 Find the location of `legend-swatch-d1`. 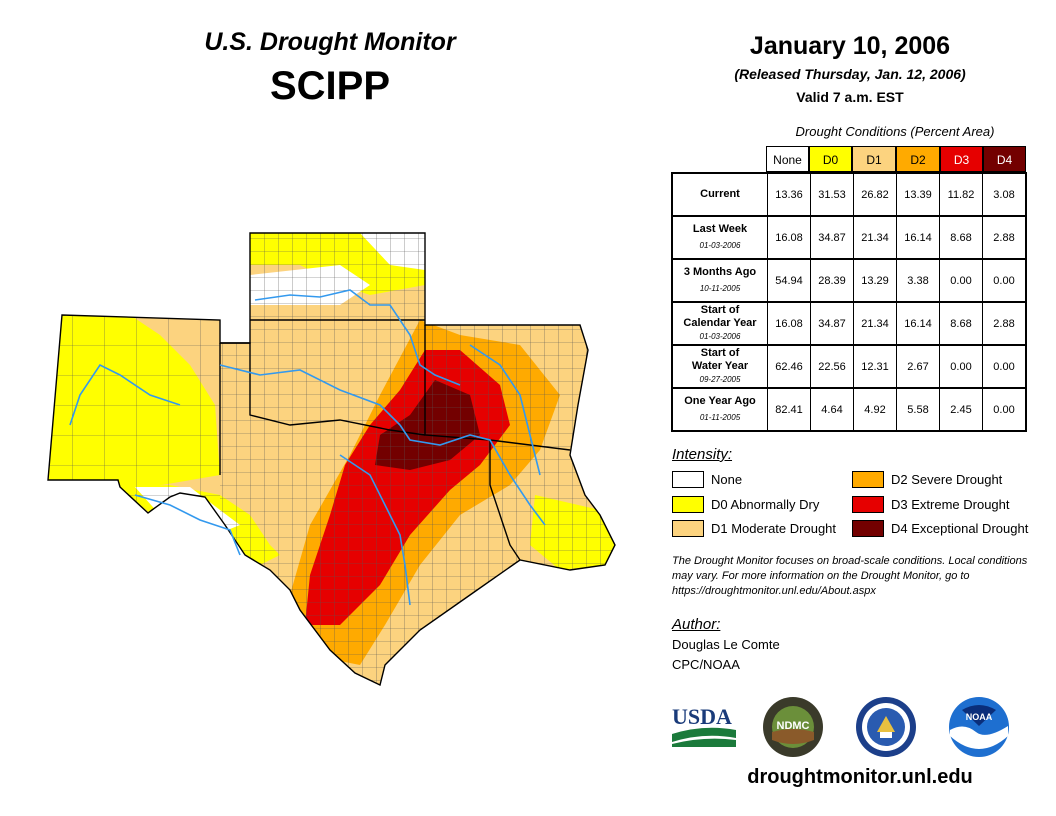

legend-swatch-d1 is located at coordinates (688, 528).